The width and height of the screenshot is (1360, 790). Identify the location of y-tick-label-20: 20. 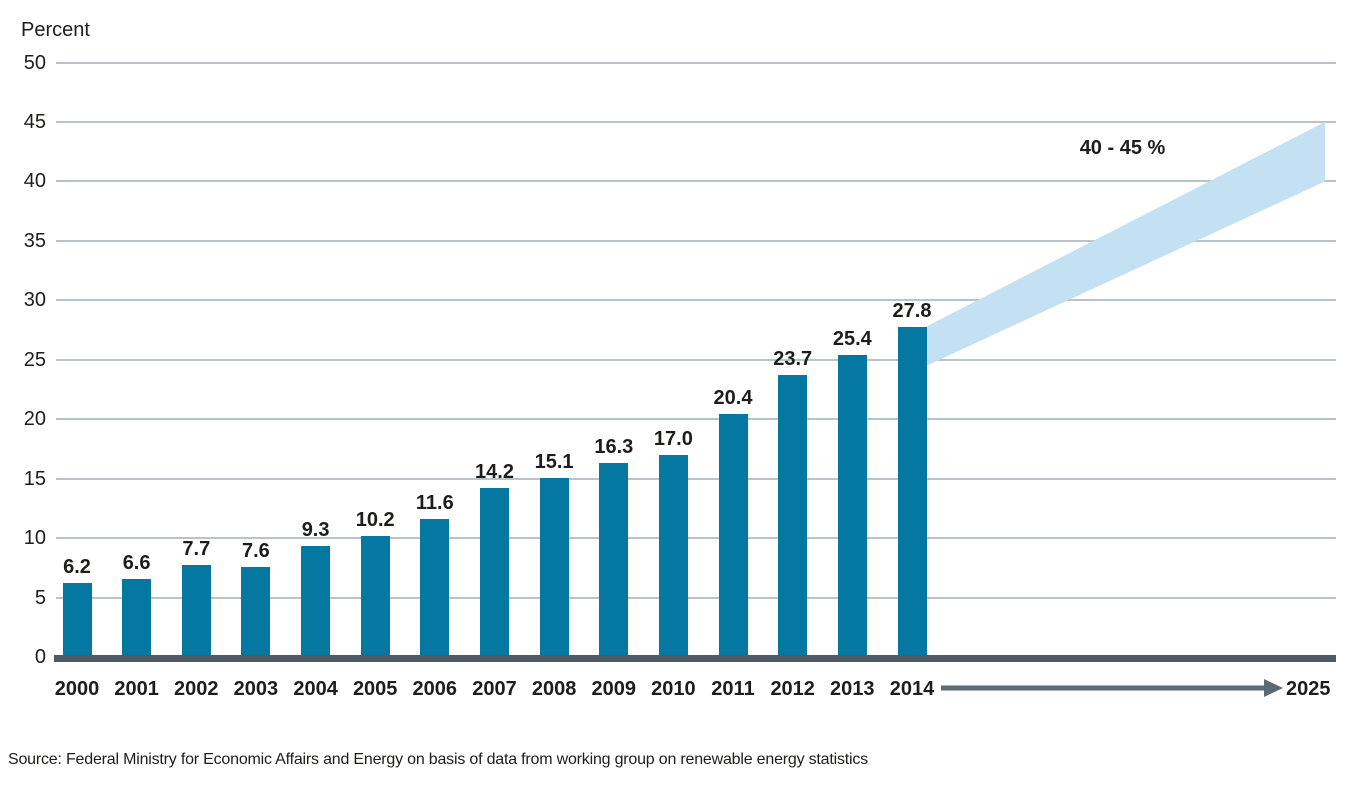
(34, 419).